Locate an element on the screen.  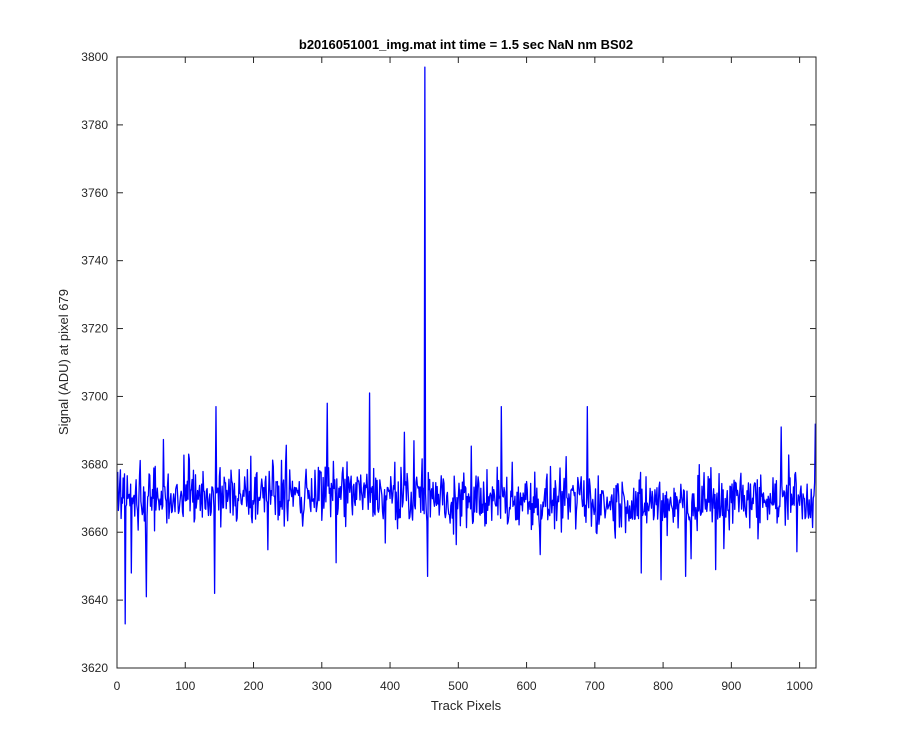
y-tick-label: 3680 is located at coordinates (94, 464).